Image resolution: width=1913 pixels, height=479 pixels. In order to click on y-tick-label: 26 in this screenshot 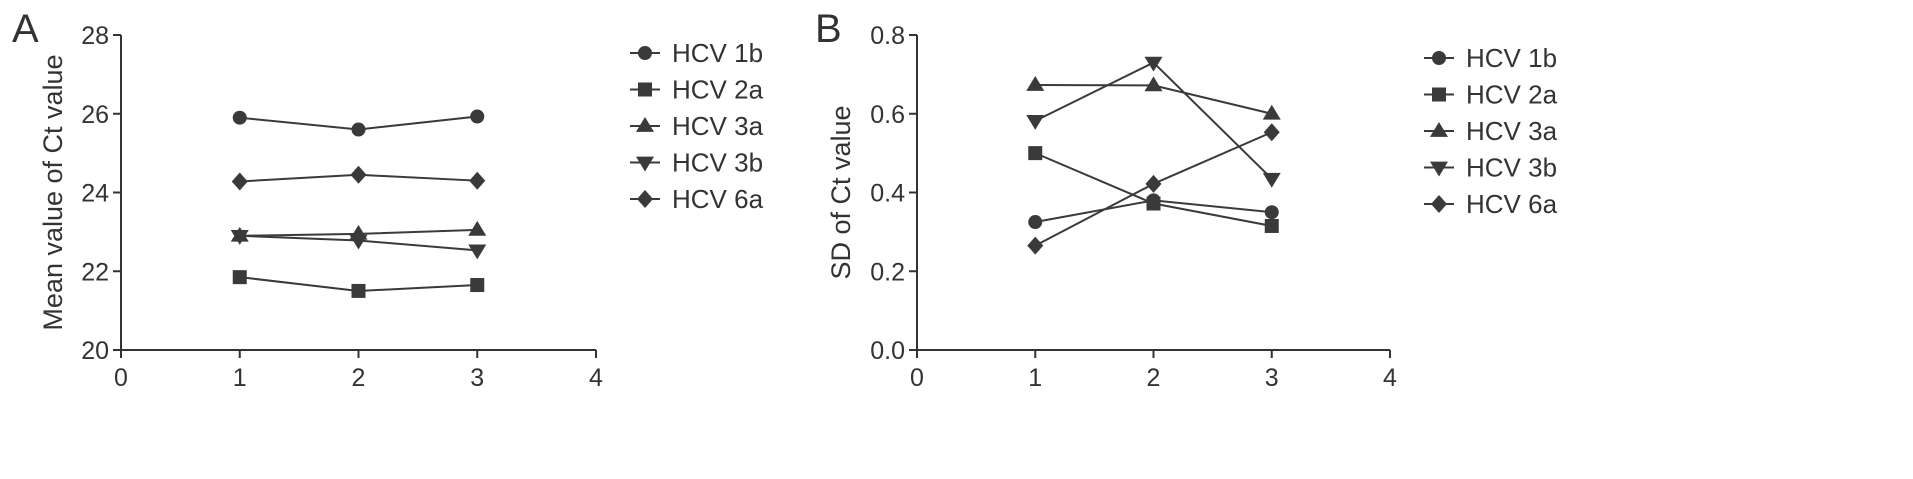, I will do `click(95, 115)`.